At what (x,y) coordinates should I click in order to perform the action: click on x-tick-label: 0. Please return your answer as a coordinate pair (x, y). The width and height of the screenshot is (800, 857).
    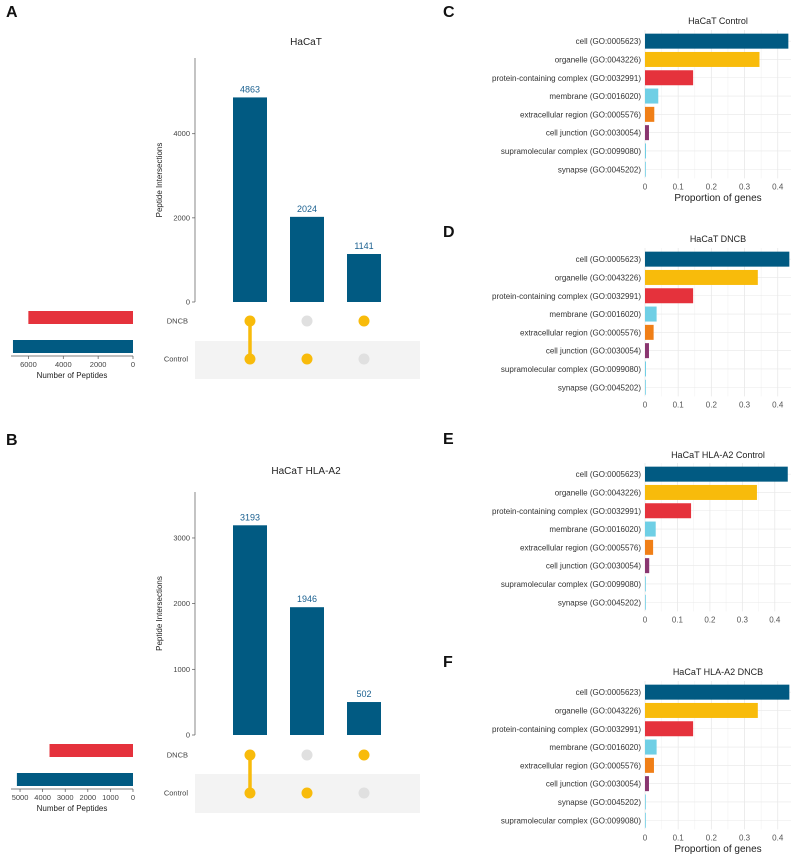
    Looking at the image, I should click on (645, 186).